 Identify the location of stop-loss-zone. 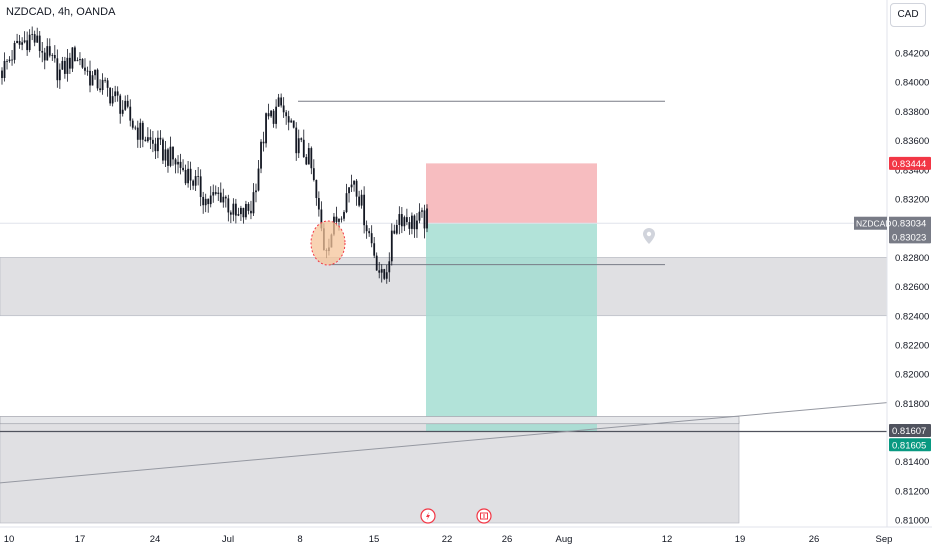
(511, 193).